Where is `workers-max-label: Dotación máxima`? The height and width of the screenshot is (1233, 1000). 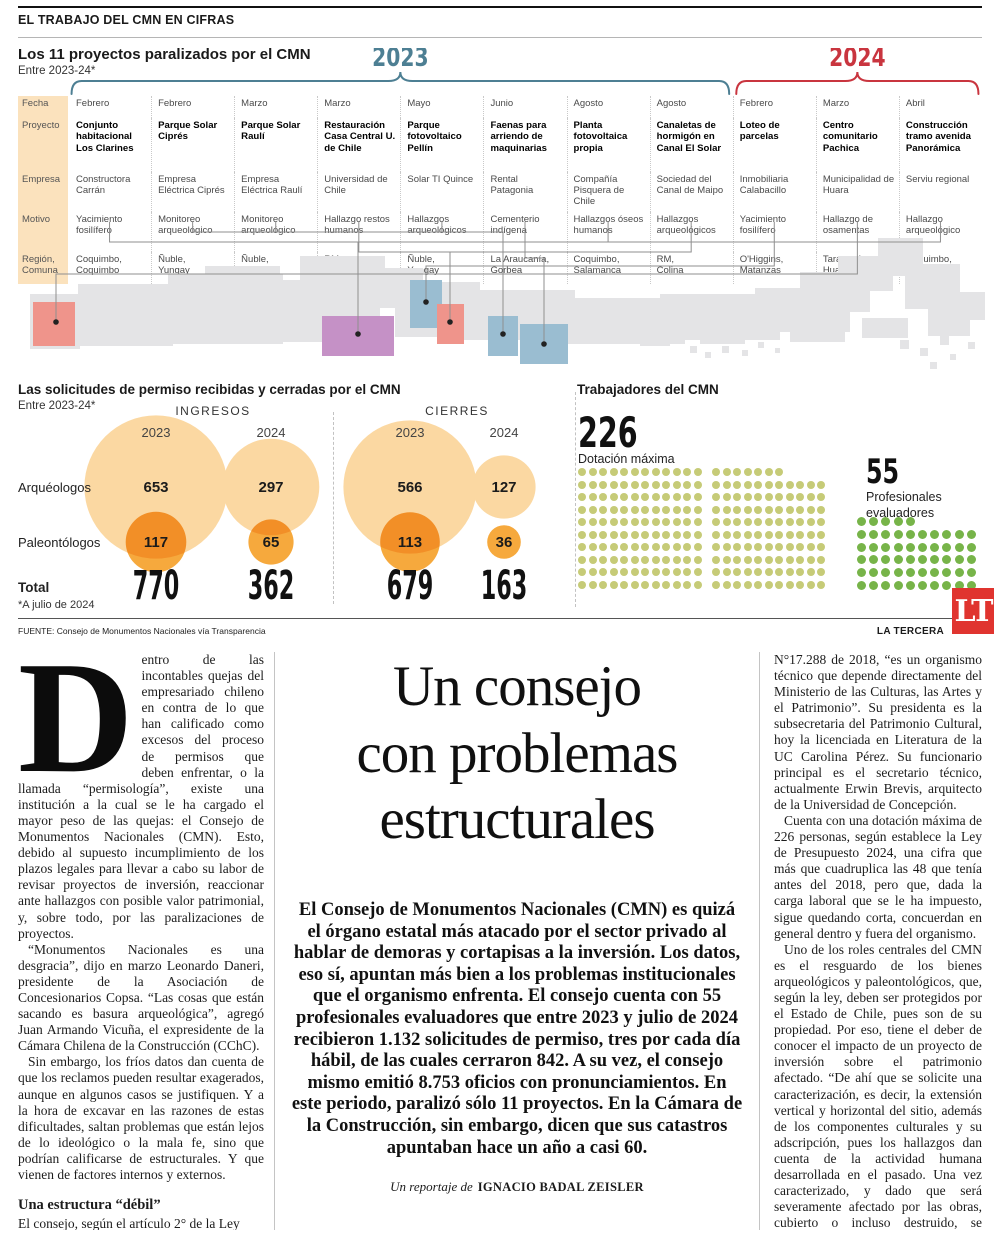 workers-max-label: Dotación máxima is located at coordinates (626, 459).